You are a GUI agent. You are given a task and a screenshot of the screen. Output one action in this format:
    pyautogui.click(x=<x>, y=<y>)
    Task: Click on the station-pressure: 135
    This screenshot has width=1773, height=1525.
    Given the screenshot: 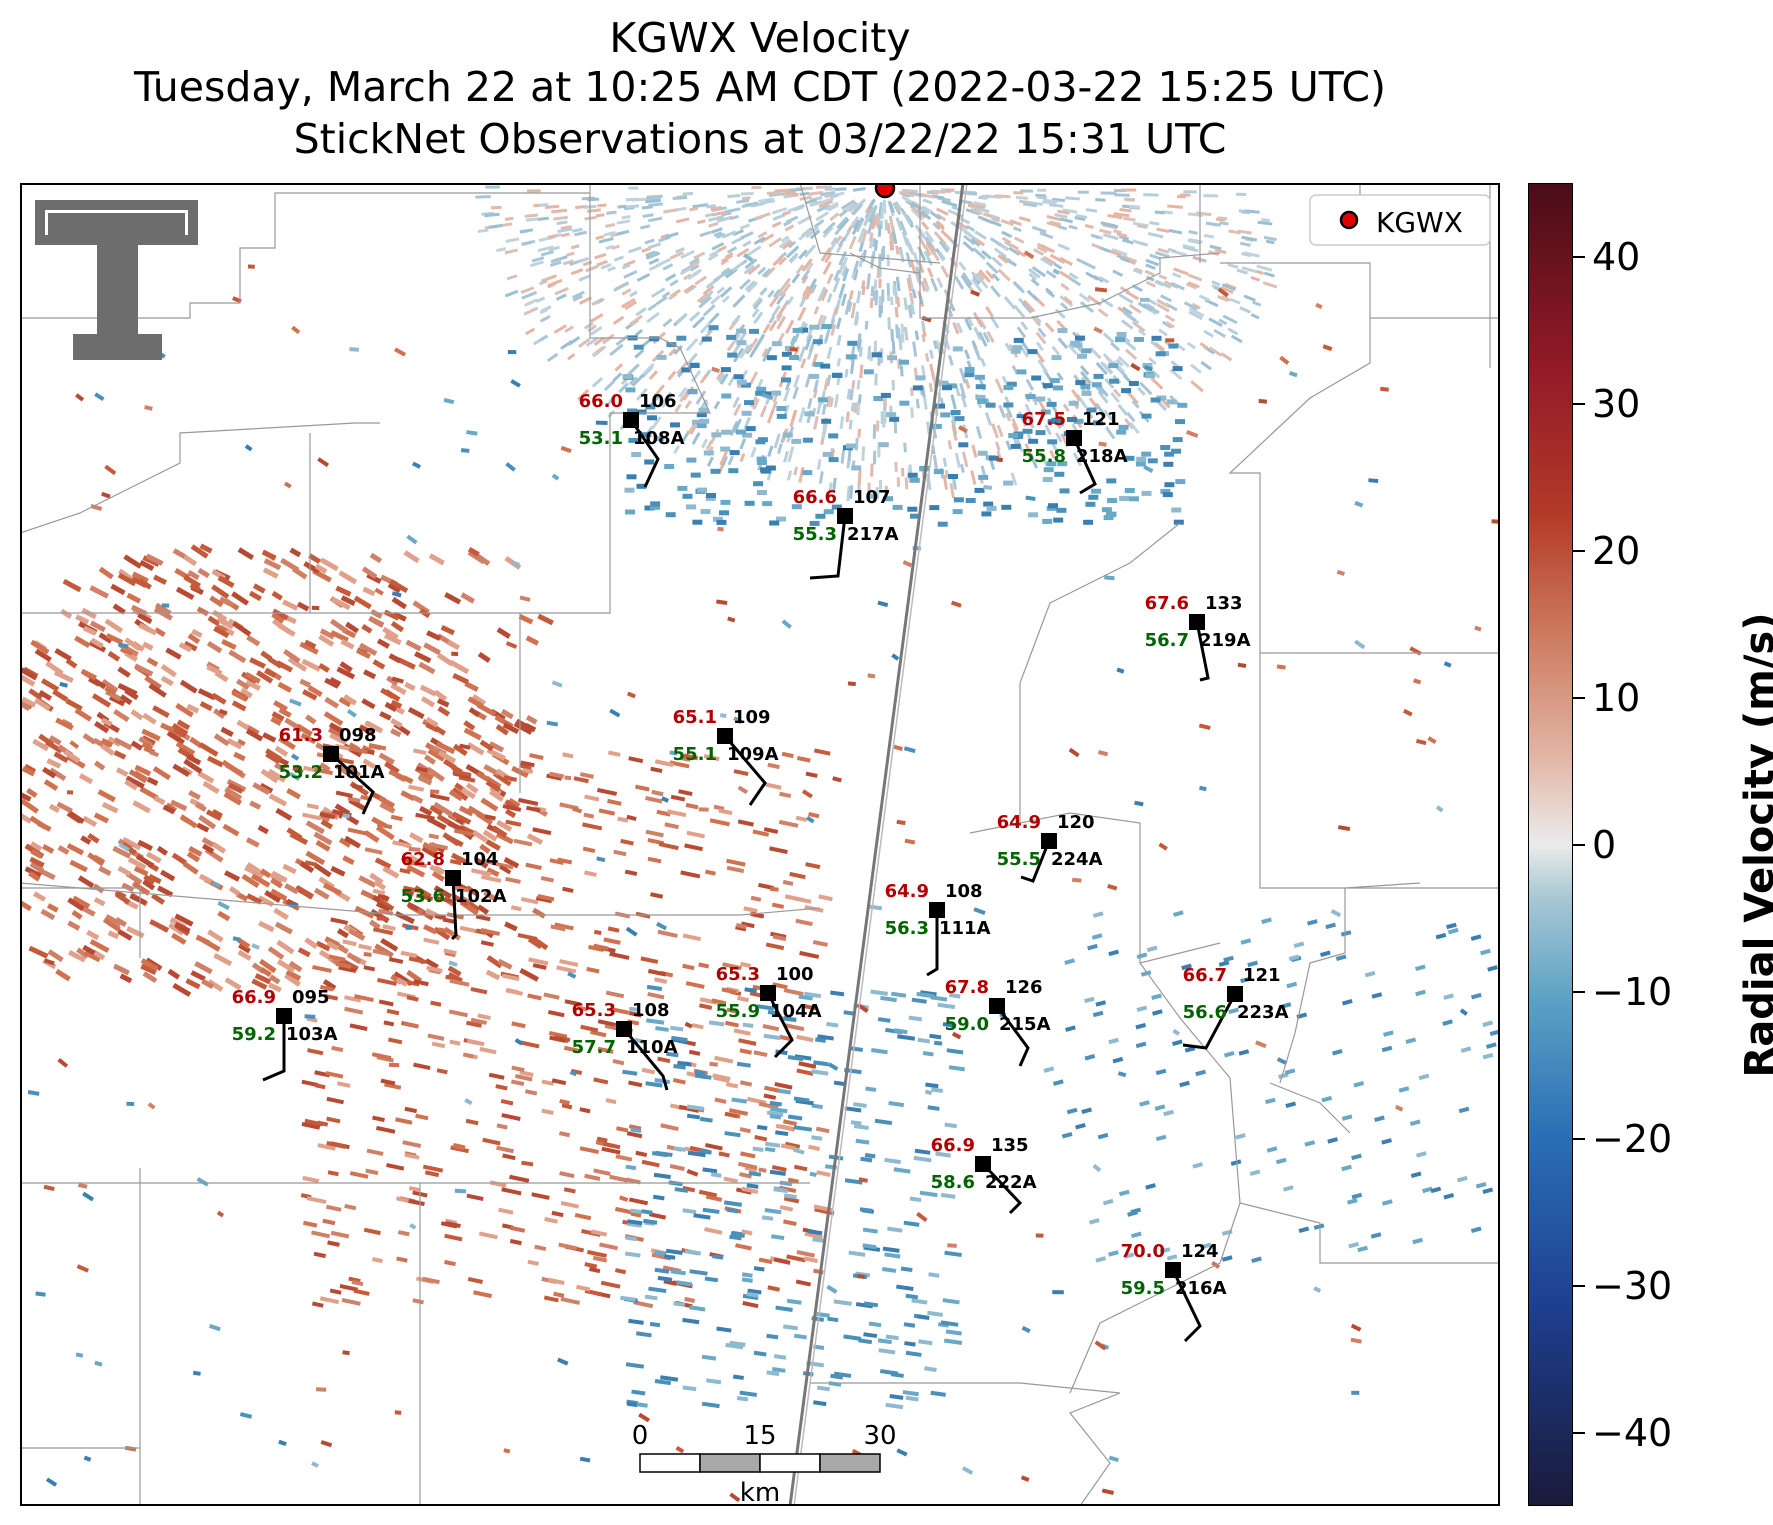 What is the action you would take?
    pyautogui.click(x=1010, y=1145)
    